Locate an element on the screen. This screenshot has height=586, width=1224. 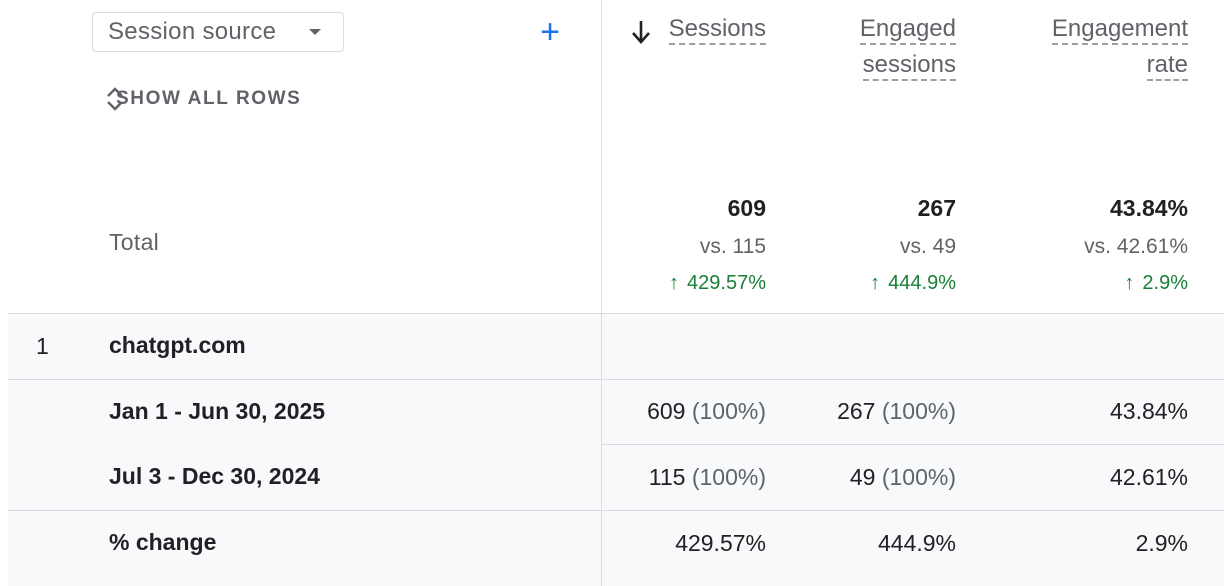
dimension-select: Session source is located at coordinates (218, 32).